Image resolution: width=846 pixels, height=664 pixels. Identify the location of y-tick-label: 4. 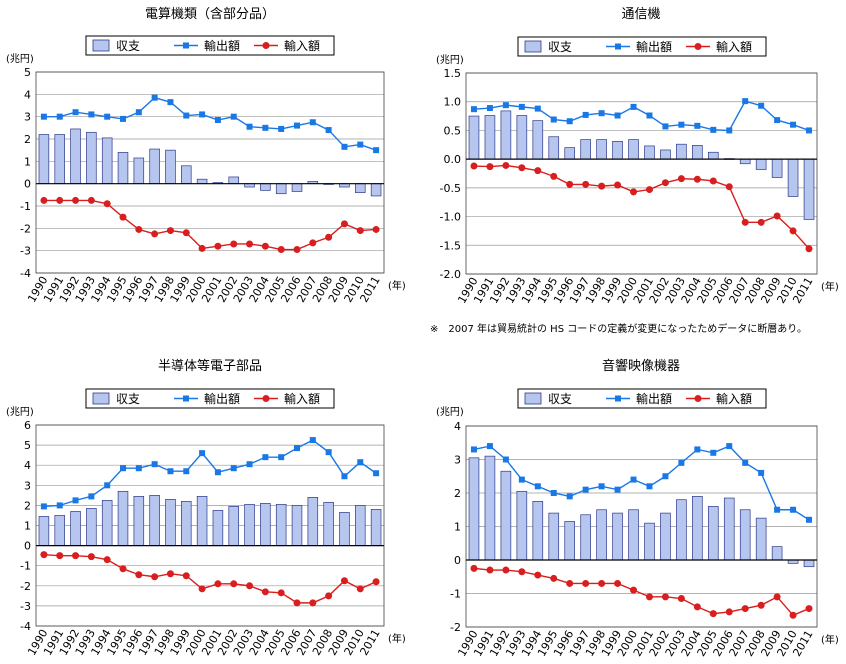
(457, 426).